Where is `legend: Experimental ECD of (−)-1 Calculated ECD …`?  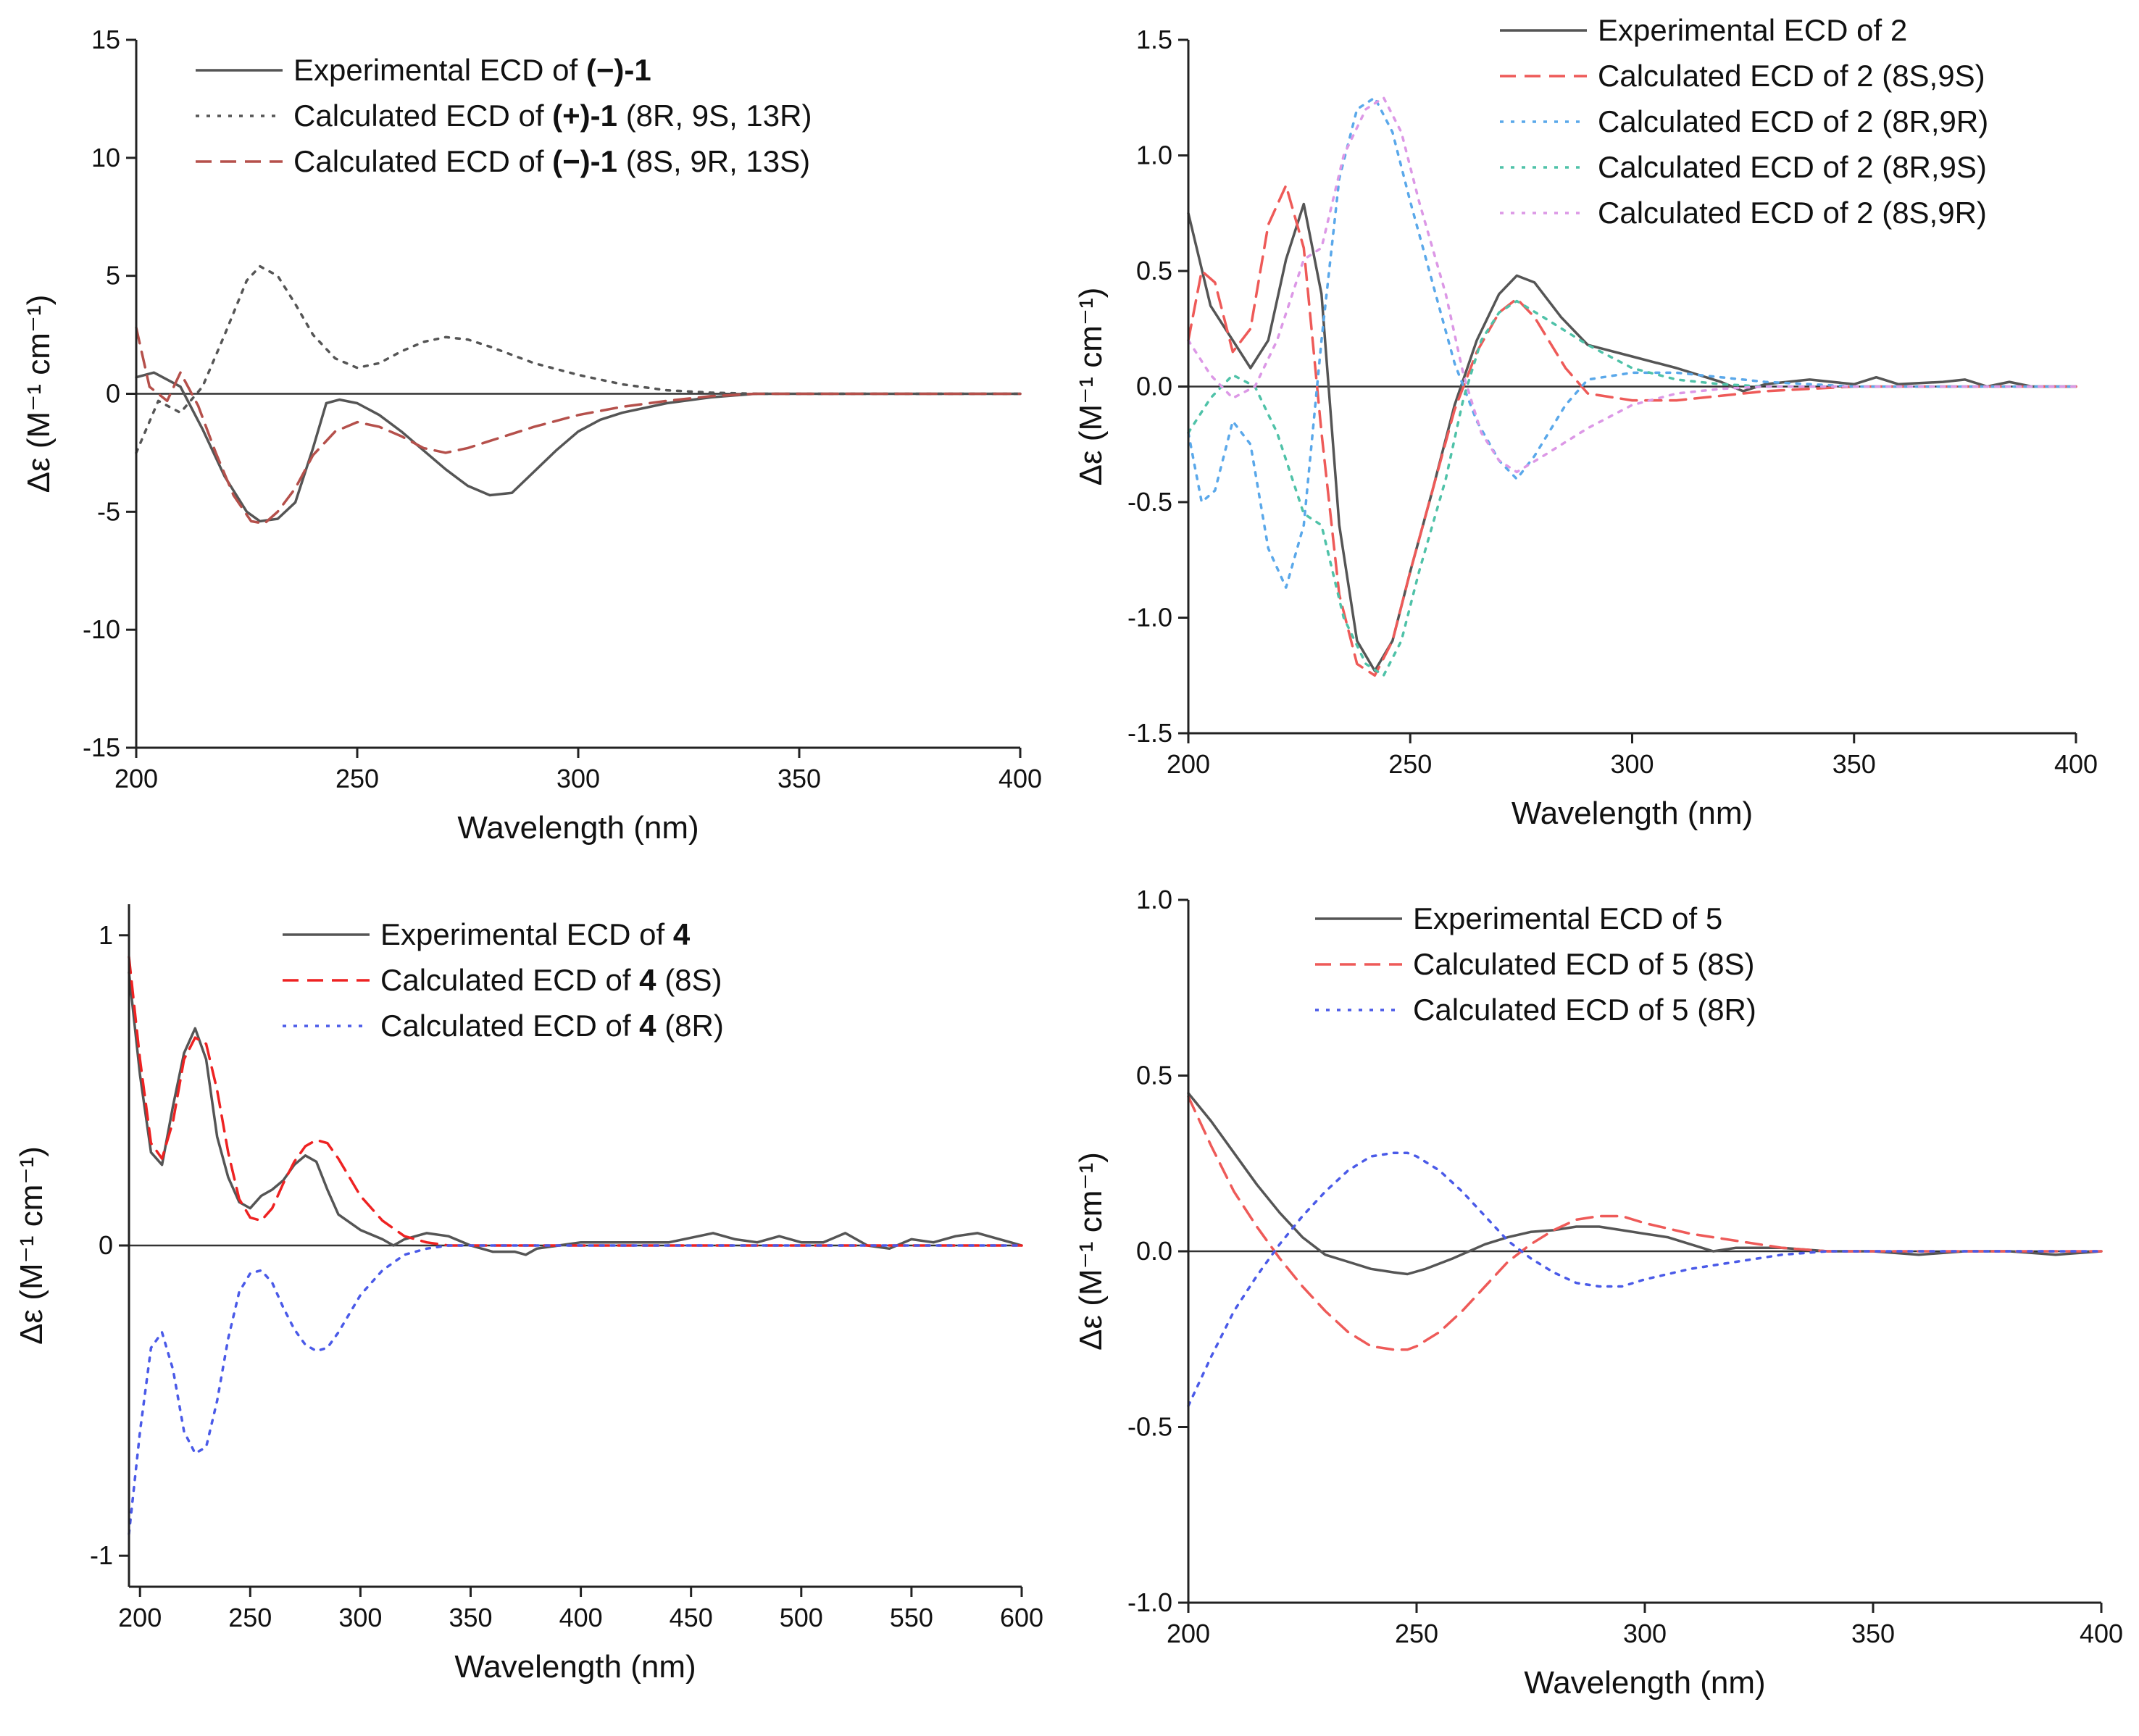 legend: Experimental ECD of (−)-1 Calculated ECD … is located at coordinates (504, 115).